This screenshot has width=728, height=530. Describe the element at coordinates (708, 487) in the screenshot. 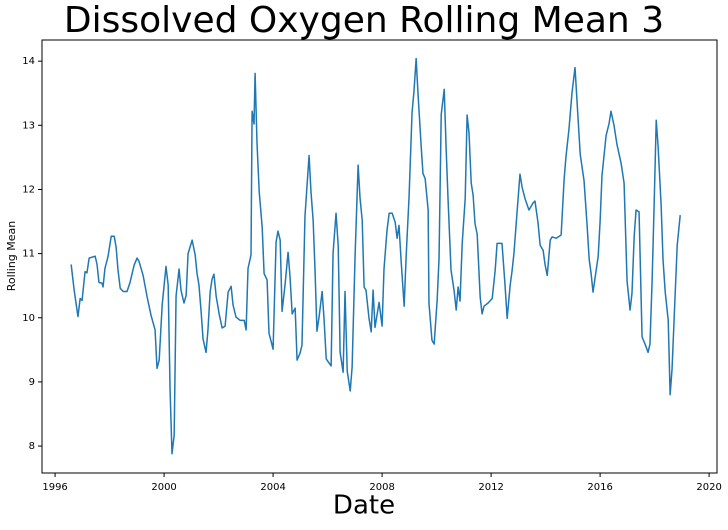

I see `x-tick-label: 2020` at that location.